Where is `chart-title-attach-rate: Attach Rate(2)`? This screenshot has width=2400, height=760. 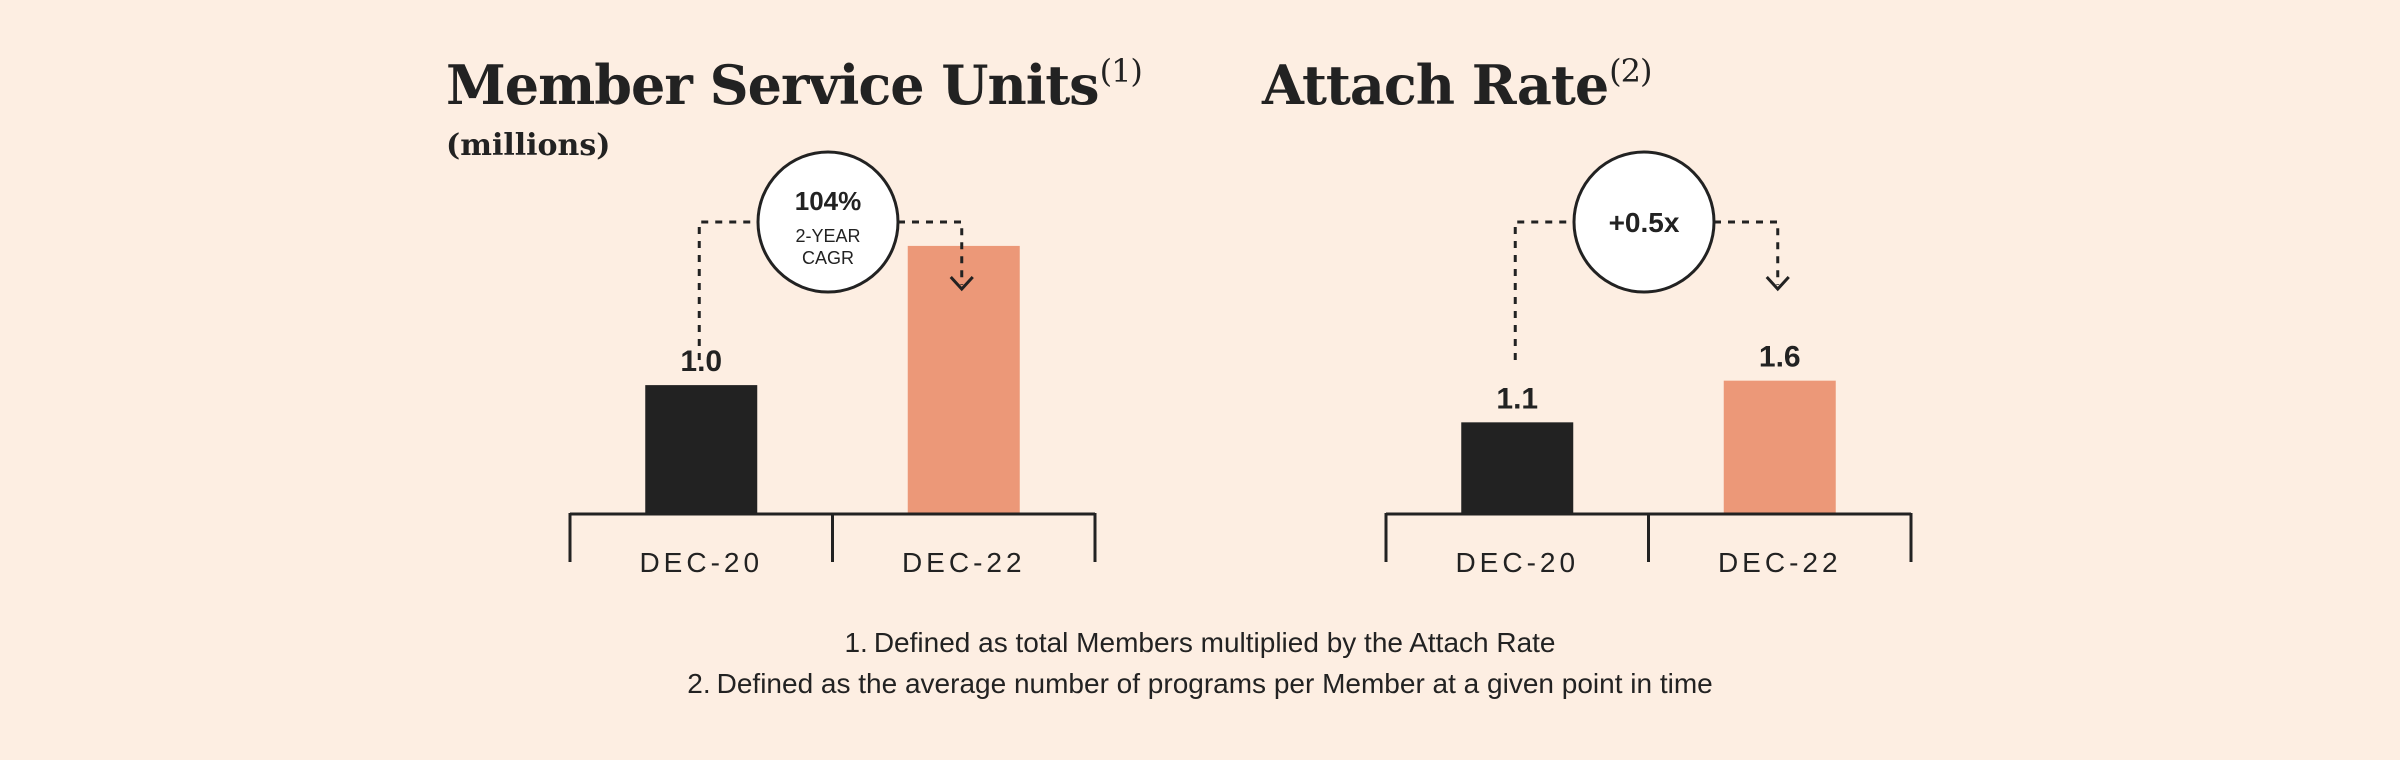
chart-title-attach-rate: Attach Rate(2) is located at coordinates (1457, 84).